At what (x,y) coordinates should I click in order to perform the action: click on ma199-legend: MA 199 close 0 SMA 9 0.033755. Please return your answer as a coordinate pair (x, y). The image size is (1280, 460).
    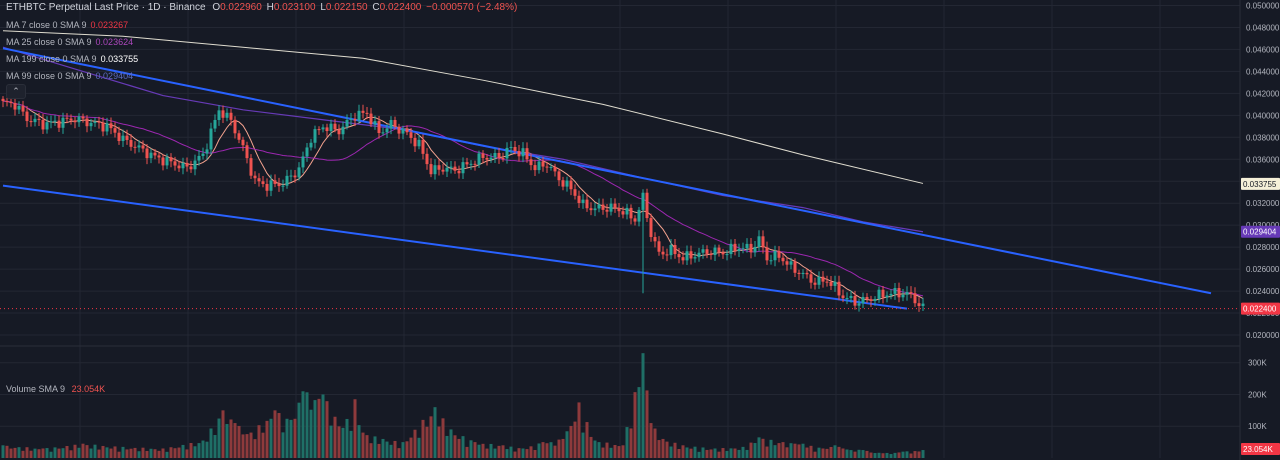
    Looking at the image, I should click on (72, 59).